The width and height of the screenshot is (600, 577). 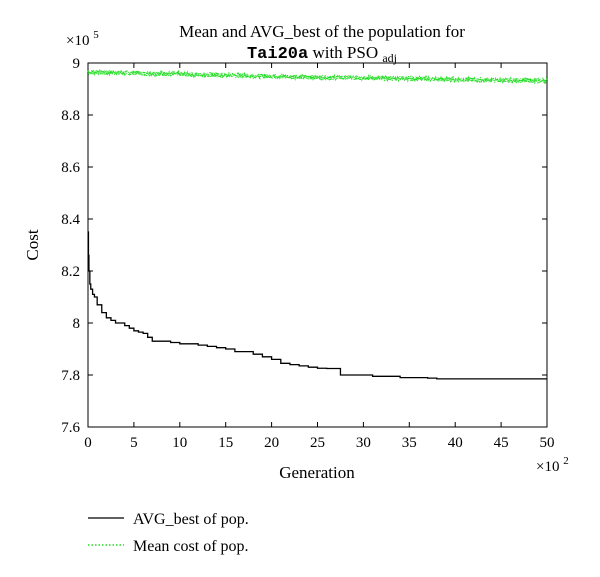 I want to click on x-tick-label: 20, so click(x=271, y=443).